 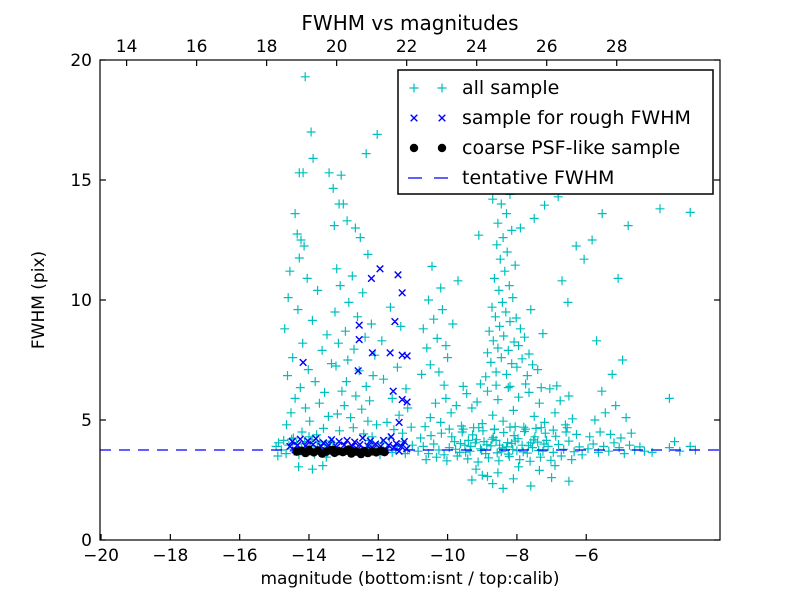 What do you see at coordinates (372, 51) in the screenshot?
I see `x-axis-top-ticks: 14 16 18 20 22 24 26 28` at bounding box center [372, 51].